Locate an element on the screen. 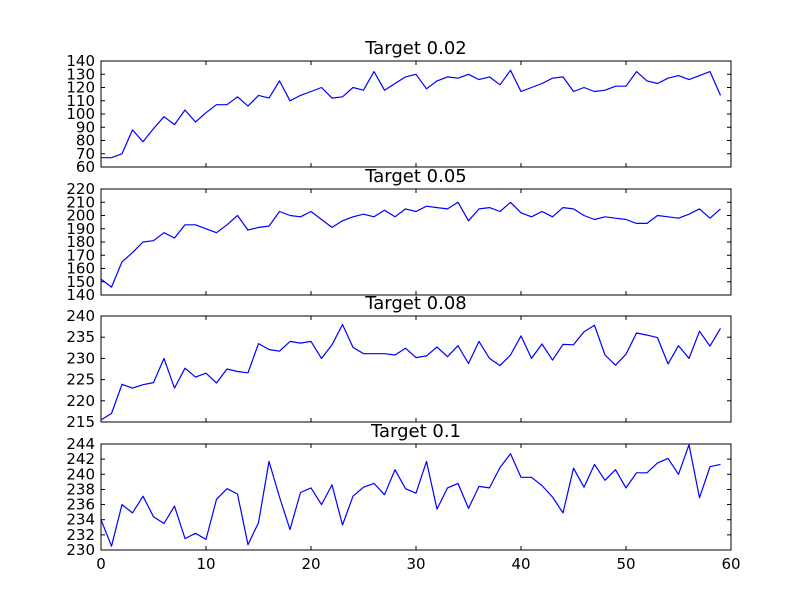  x-tick-label: 50 is located at coordinates (625, 564).